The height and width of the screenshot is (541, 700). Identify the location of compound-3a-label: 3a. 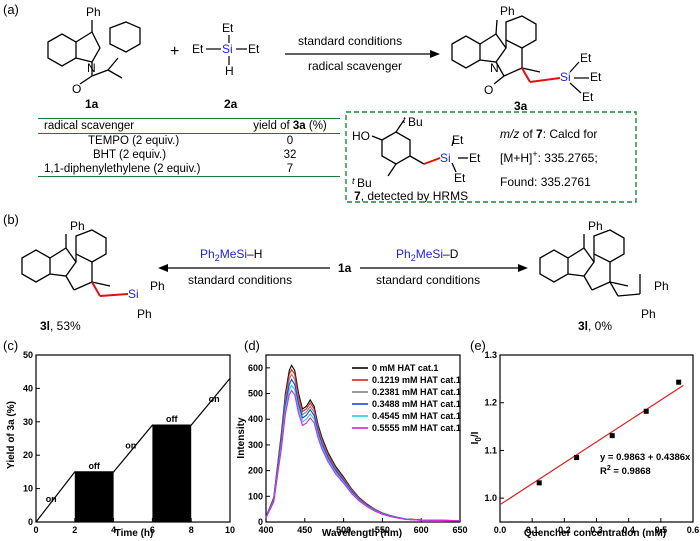
(521, 106).